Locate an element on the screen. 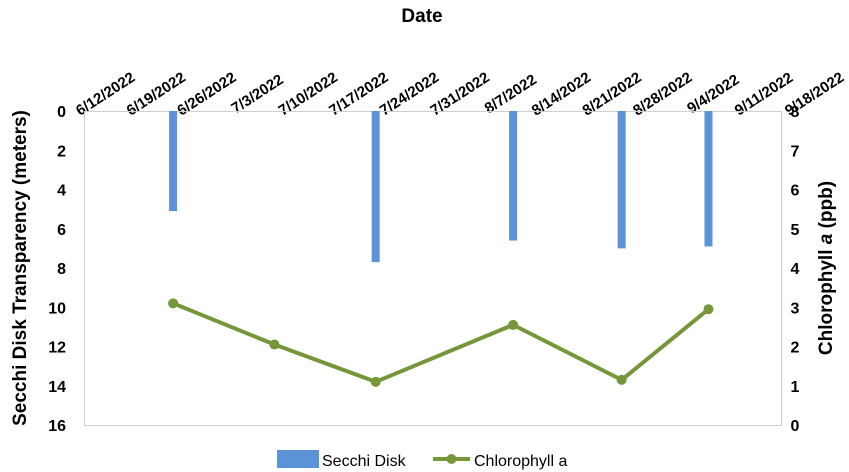 This screenshot has width=849, height=472. y-right-tick-labels: 0 1 2 3 4 5 6 7 8 is located at coordinates (795, 269).